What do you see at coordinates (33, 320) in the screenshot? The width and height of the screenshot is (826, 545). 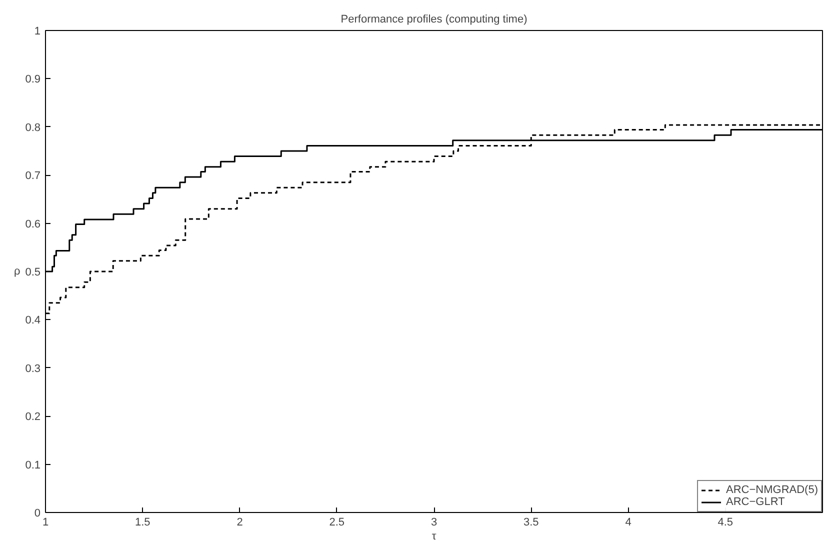 I see `y-tick-label: 0.4` at bounding box center [33, 320].